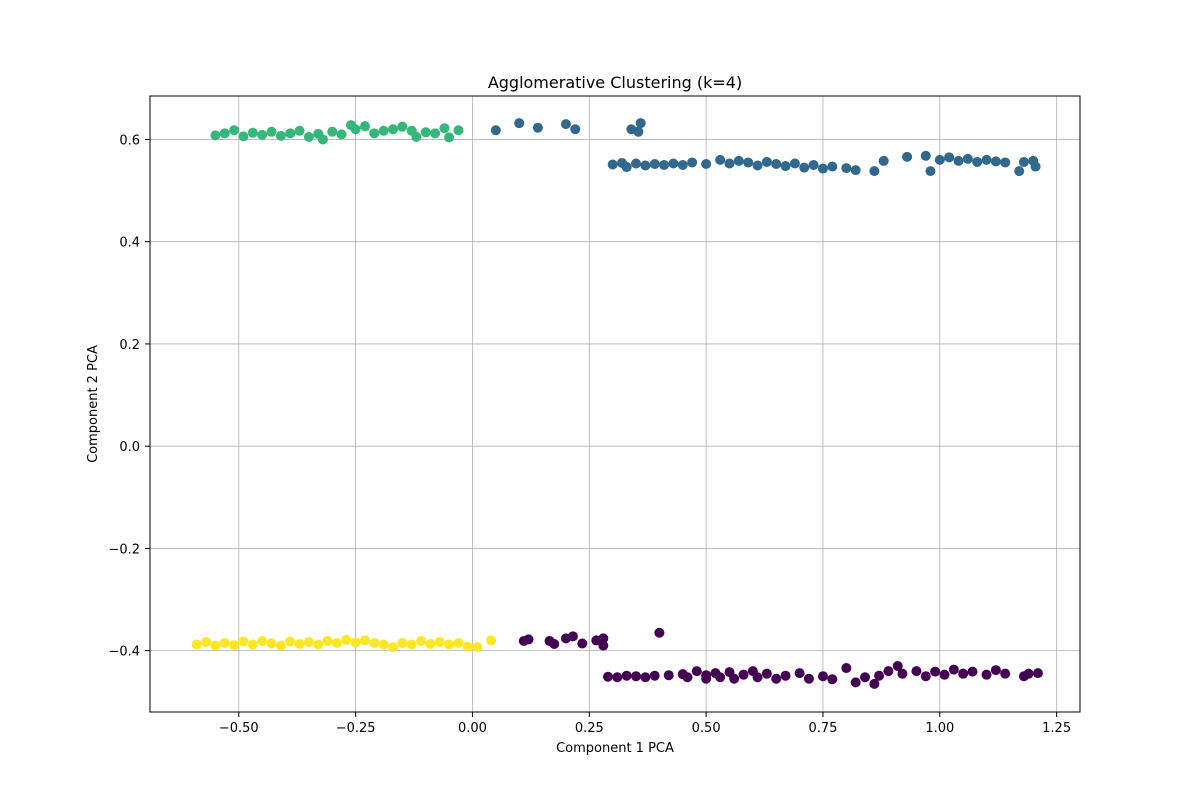 This screenshot has height=804, width=1200. I want to click on y-tick-label: 0.2, so click(129, 345).